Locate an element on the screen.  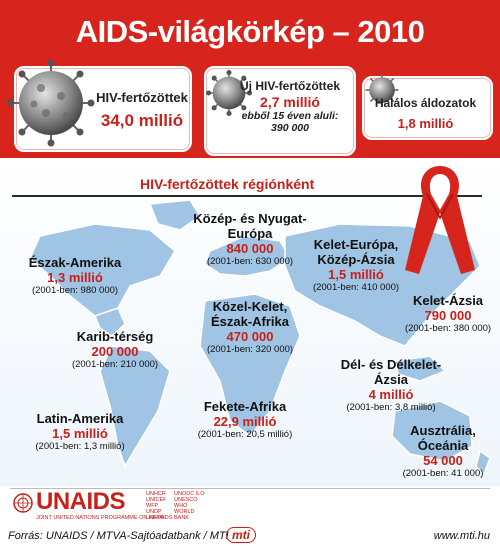
region-name: Észak-Amerika is located at coordinates (75, 263).